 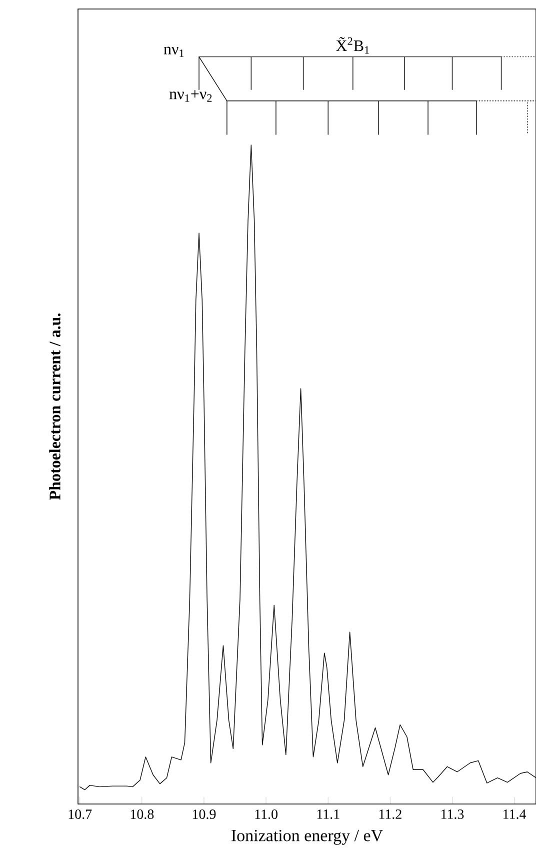 What do you see at coordinates (142, 815) in the screenshot?
I see `x-tick-label: 10.8` at bounding box center [142, 815].